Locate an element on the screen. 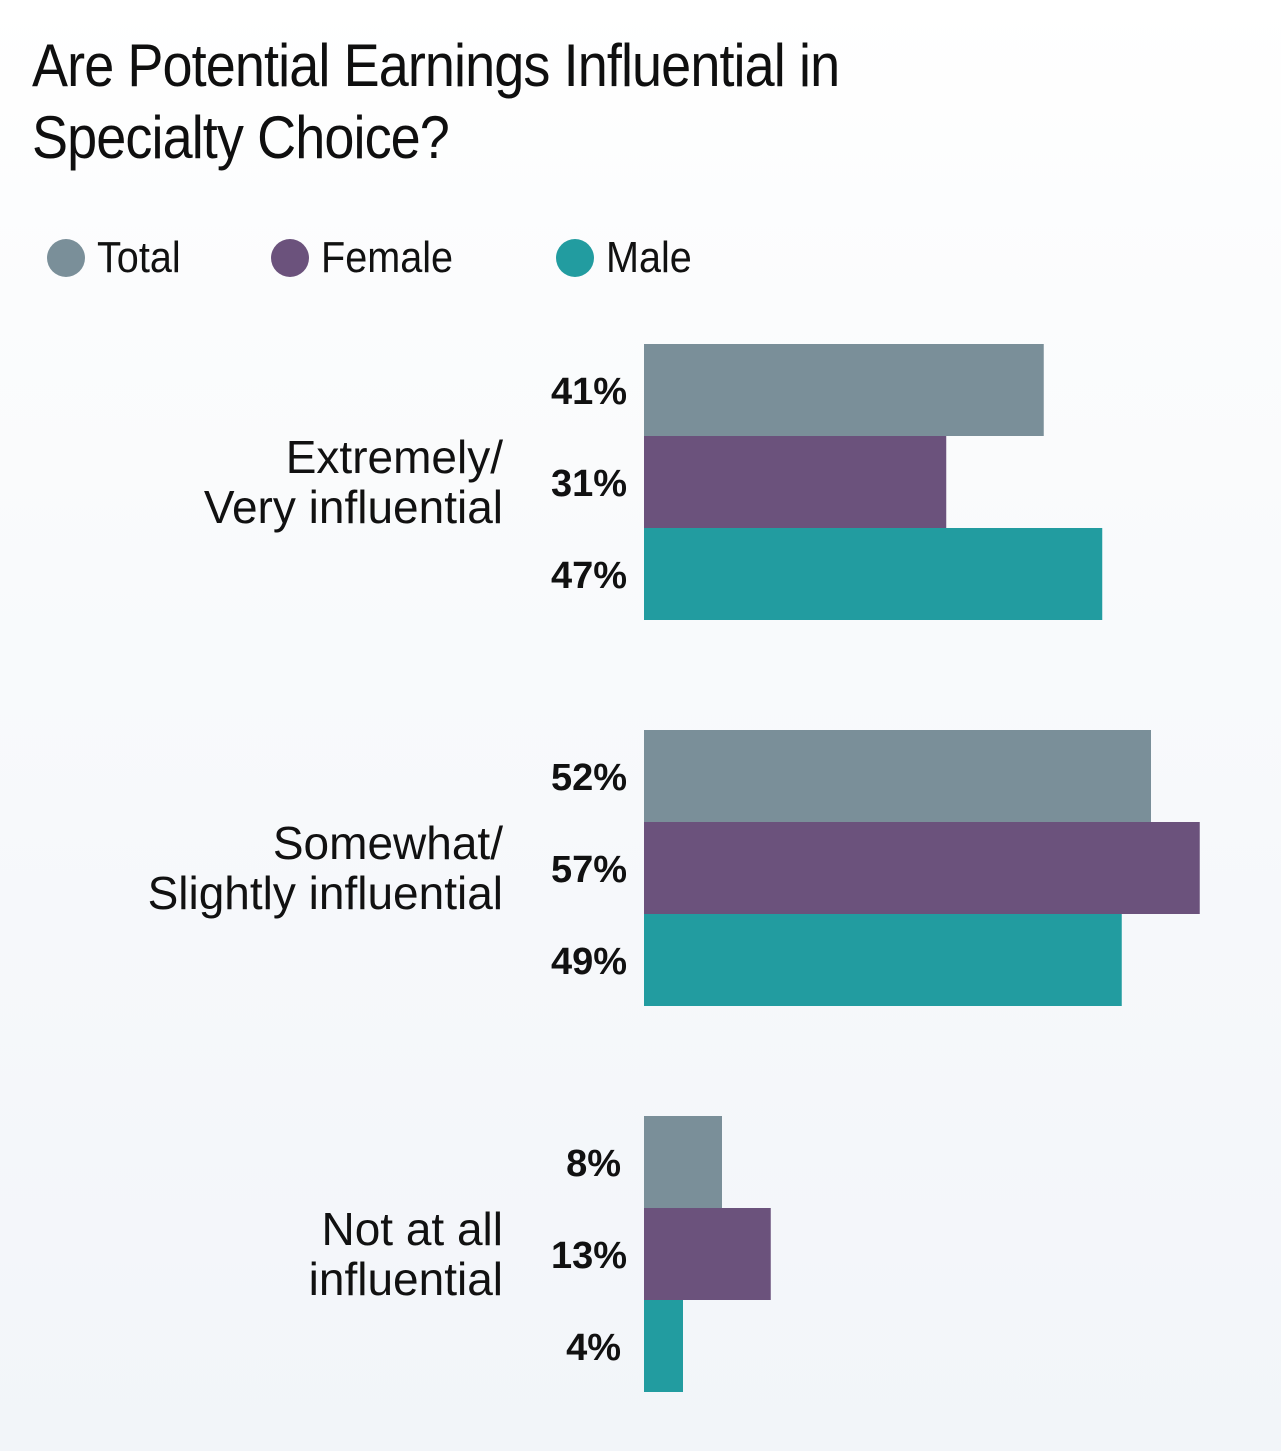 This screenshot has width=1281, height=1451. category-label-line: influential is located at coordinates (406, 1279).